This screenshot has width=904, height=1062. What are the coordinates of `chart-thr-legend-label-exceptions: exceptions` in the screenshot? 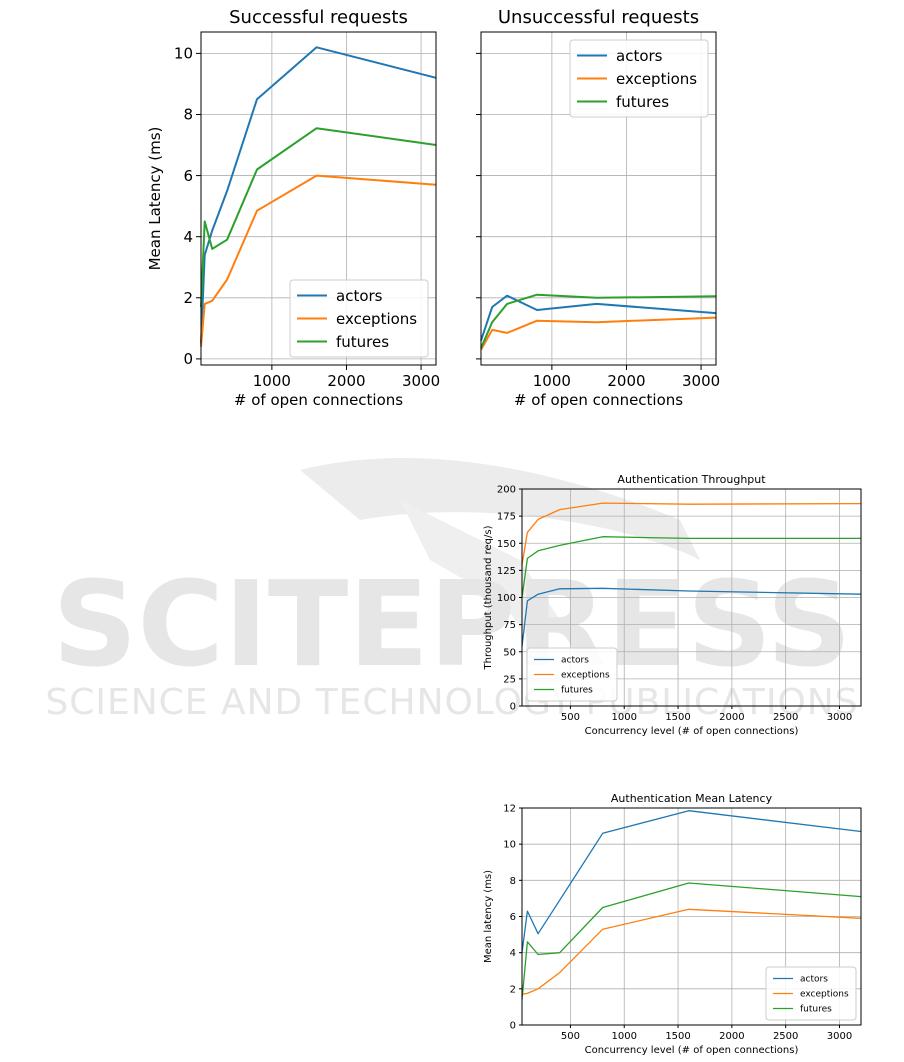 It's located at (585, 676).